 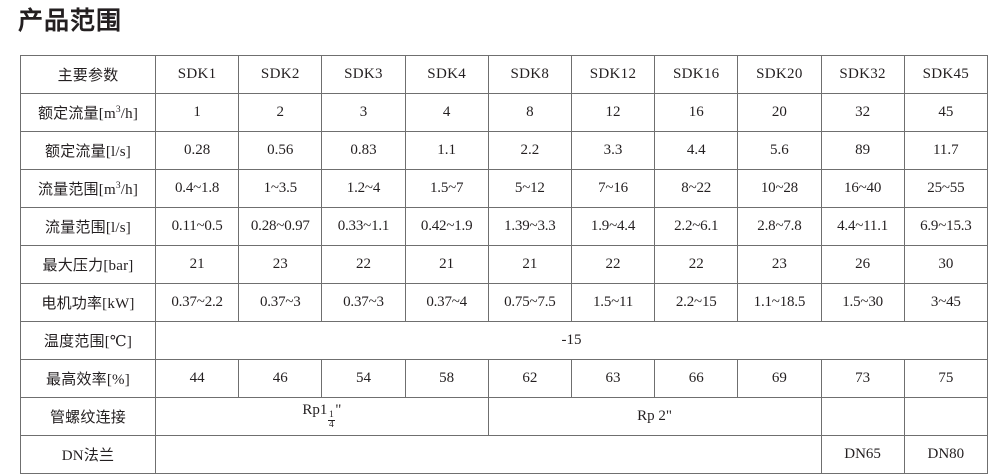 I want to click on row-label-motor-power: 电机功率[kW], so click(x=88, y=302).